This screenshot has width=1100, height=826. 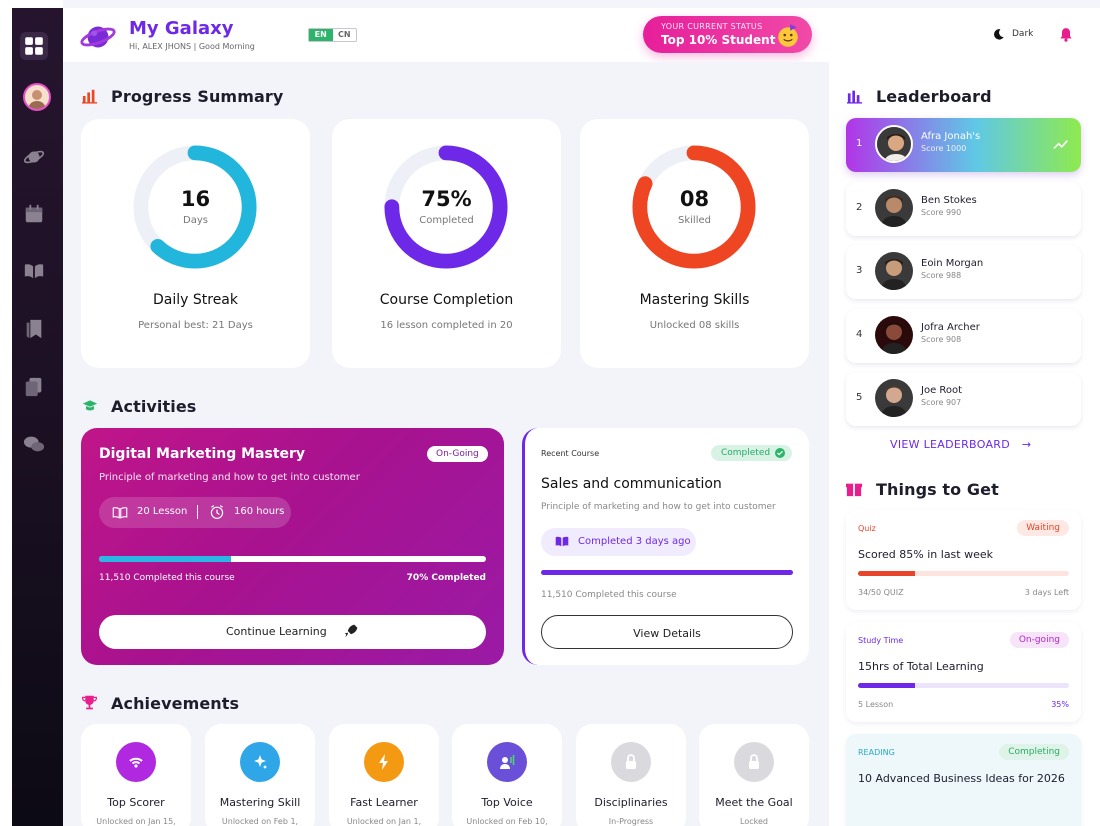 I want to click on wifi-badge-icon, so click(x=136, y=762).